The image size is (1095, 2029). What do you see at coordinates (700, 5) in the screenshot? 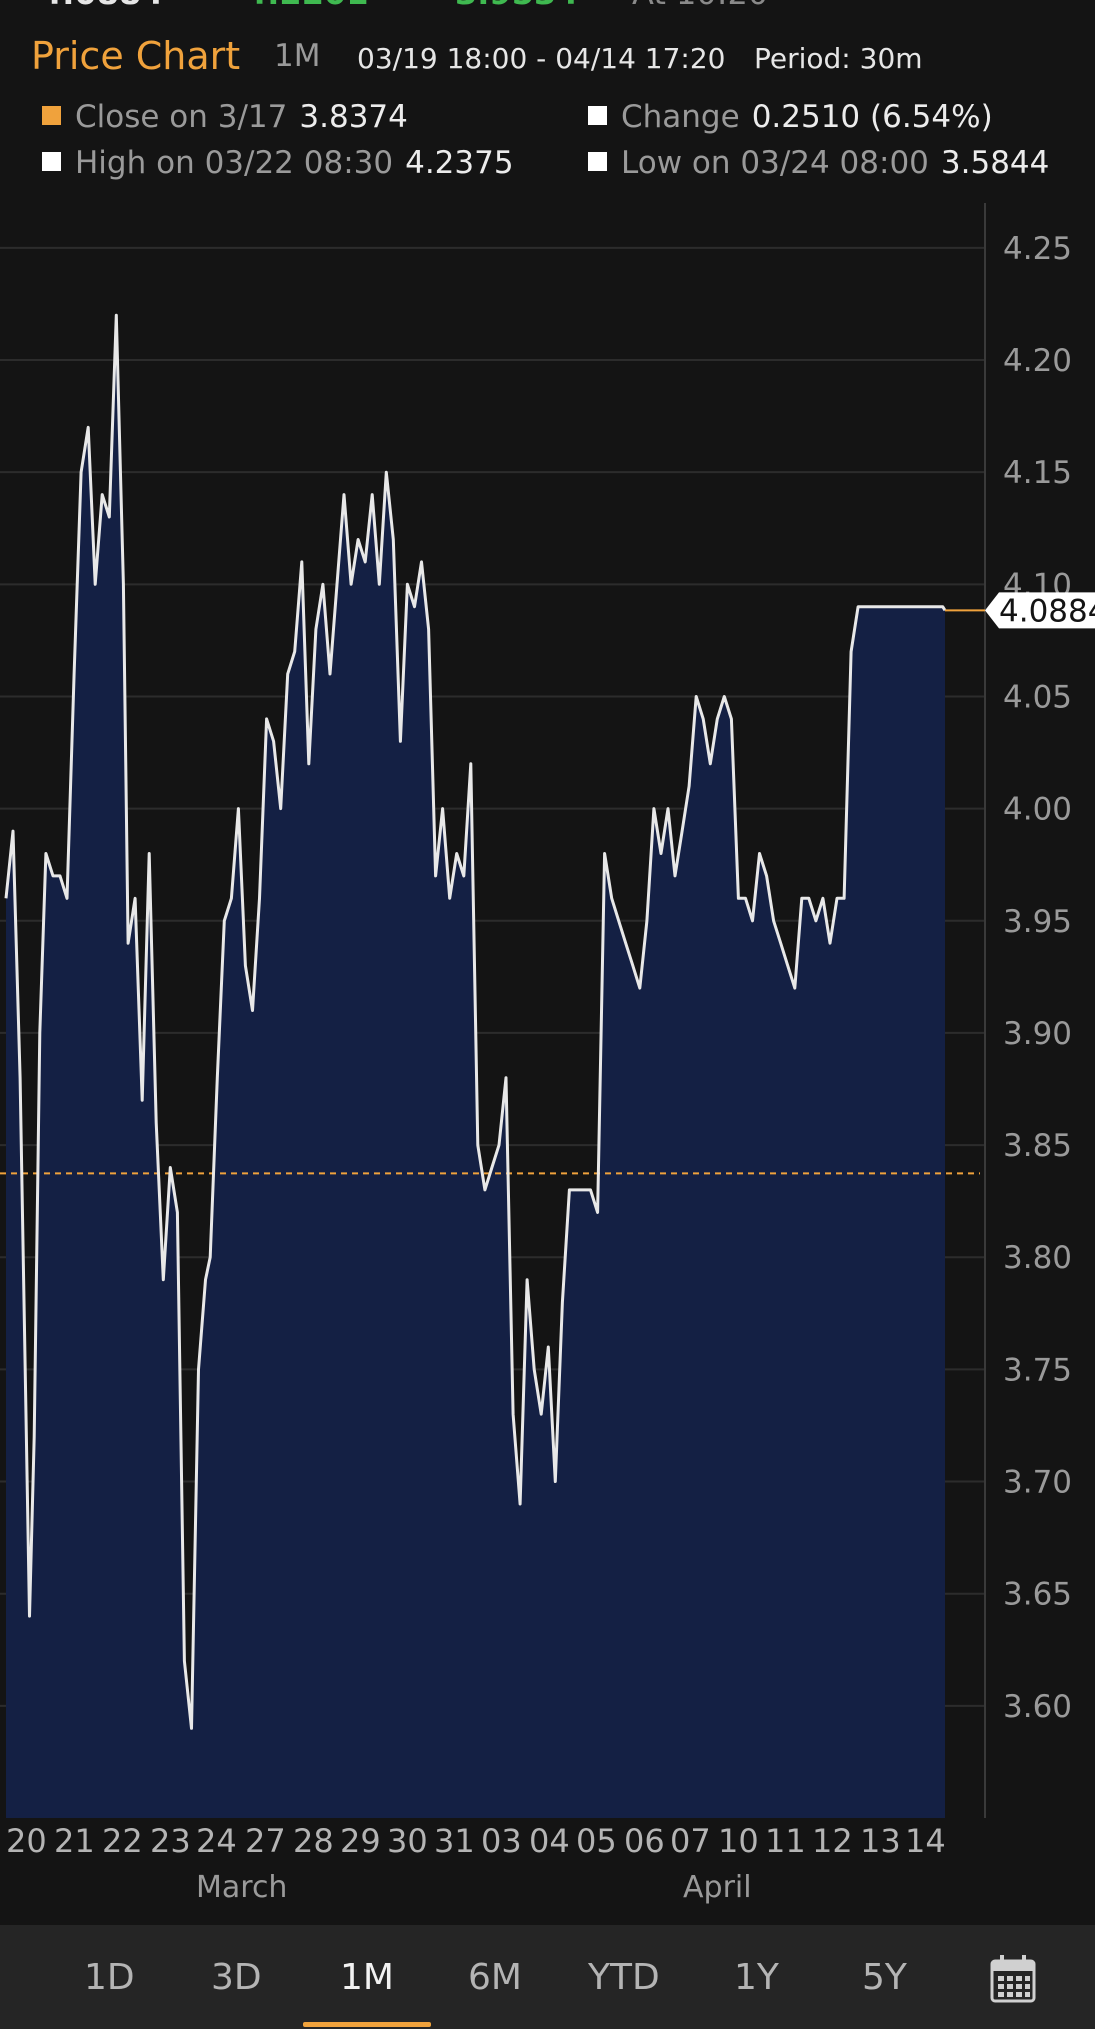
I see `quote-time: At 10:20` at bounding box center [700, 5].